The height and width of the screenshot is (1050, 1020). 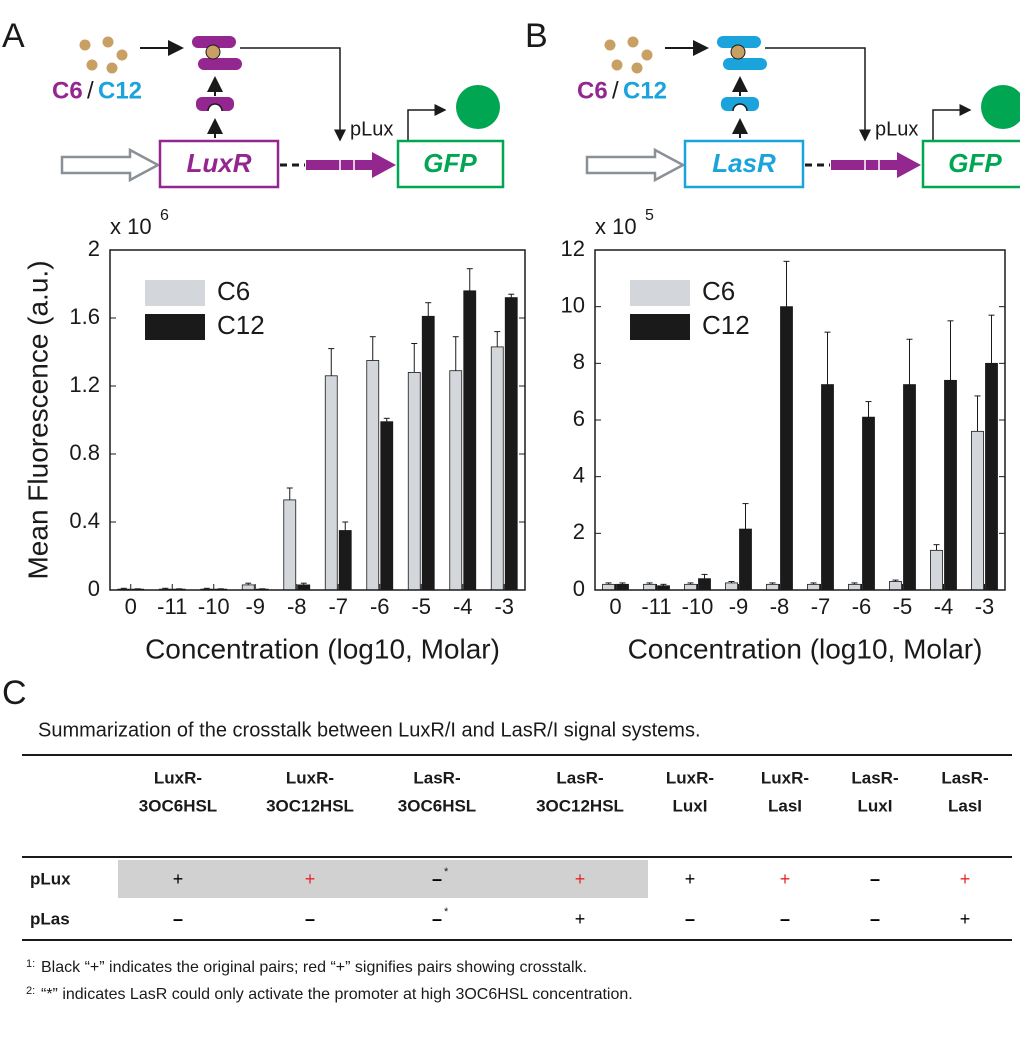 I want to click on legend-label: C12, so click(x=241, y=325).